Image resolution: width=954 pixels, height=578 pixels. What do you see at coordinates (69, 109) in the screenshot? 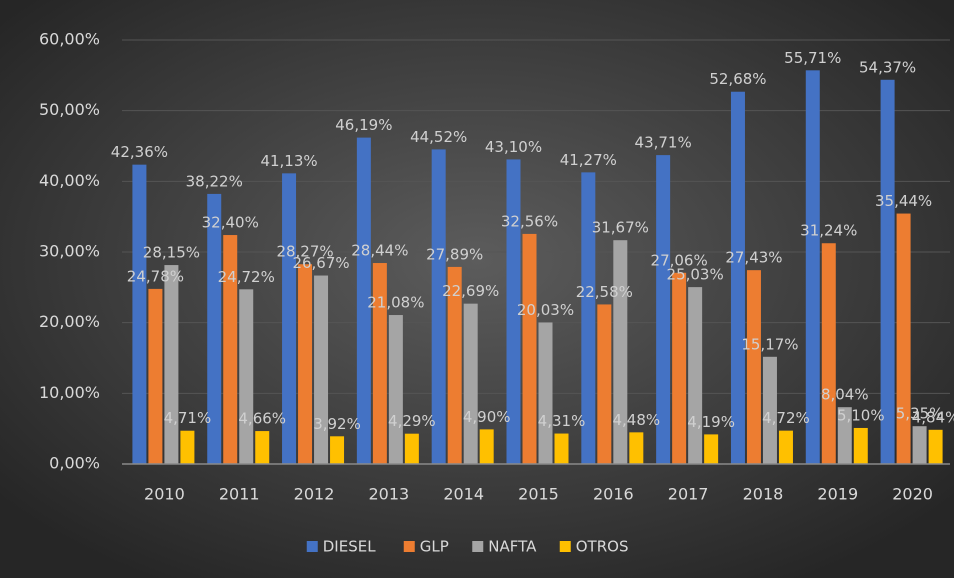
I see `y-tick-label: 50,00%` at bounding box center [69, 109].